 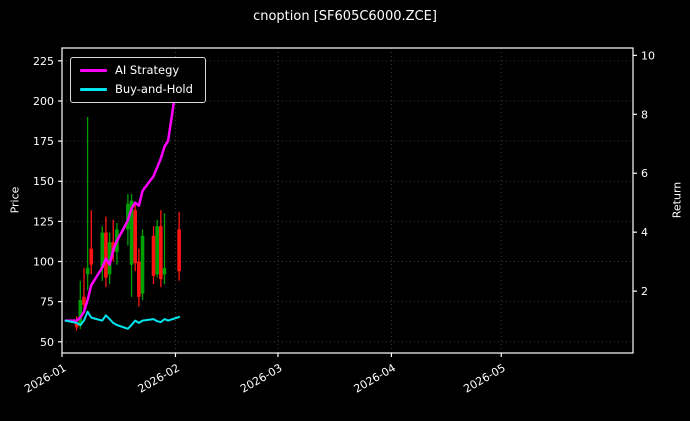 What do you see at coordinates (122, 193) in the screenshot?
I see `ai-strategy-line` at bounding box center [122, 193].